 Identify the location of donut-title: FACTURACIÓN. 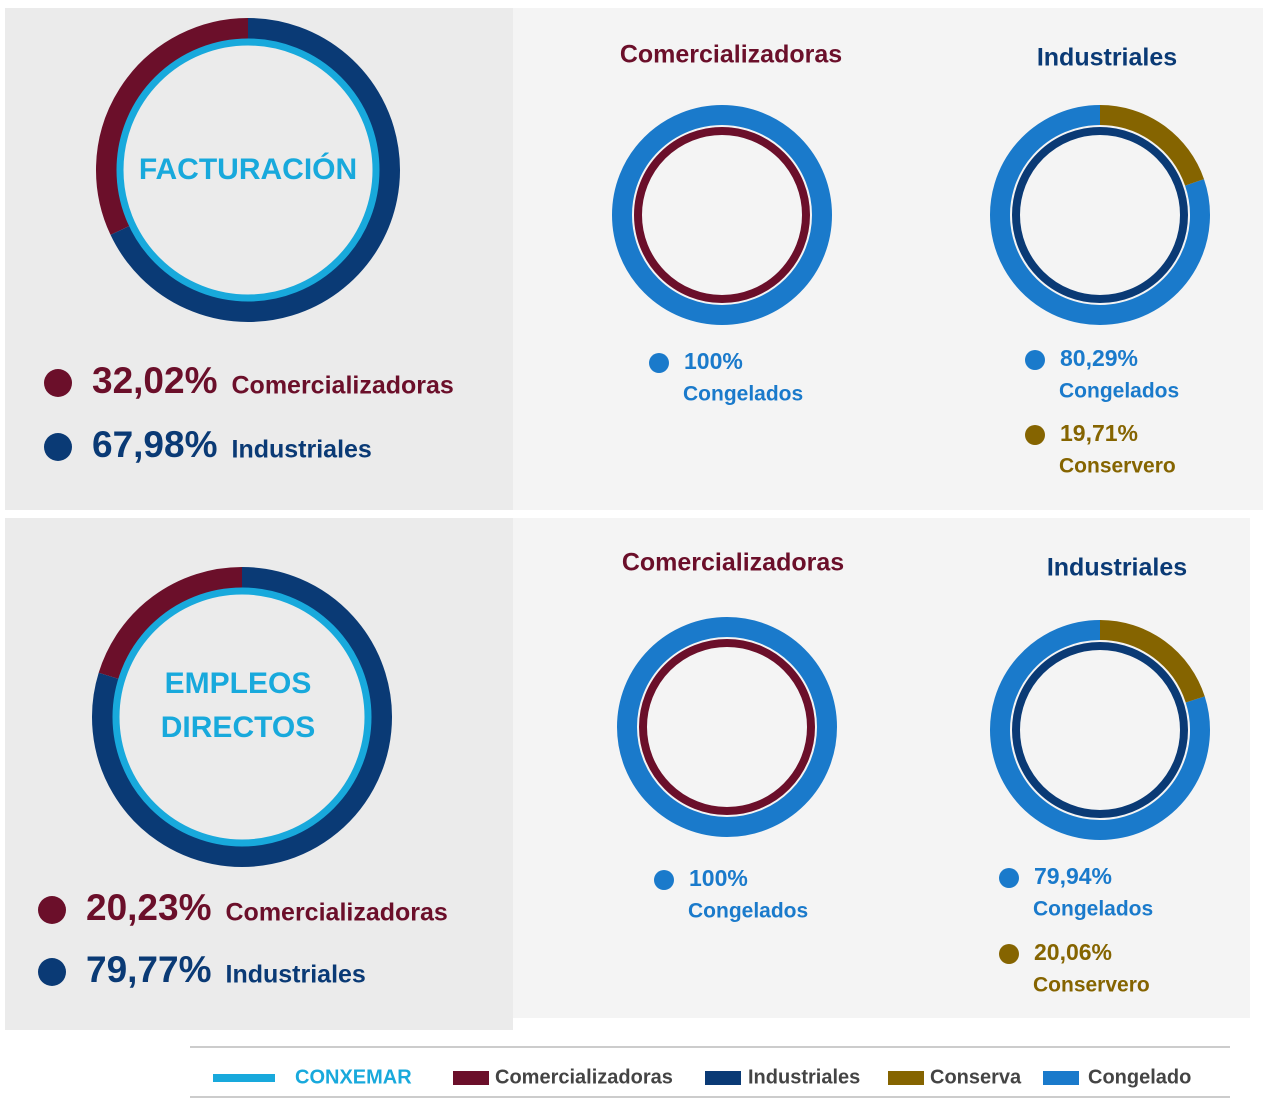
(248, 169).